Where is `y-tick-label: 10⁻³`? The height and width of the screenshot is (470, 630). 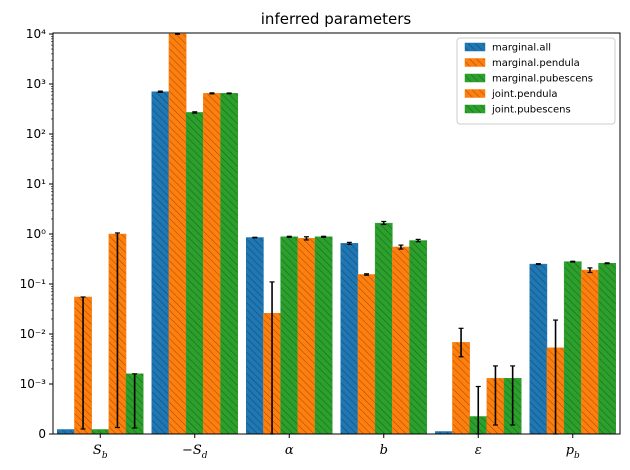
y-tick-label: 10⁻³ is located at coordinates (33, 384).